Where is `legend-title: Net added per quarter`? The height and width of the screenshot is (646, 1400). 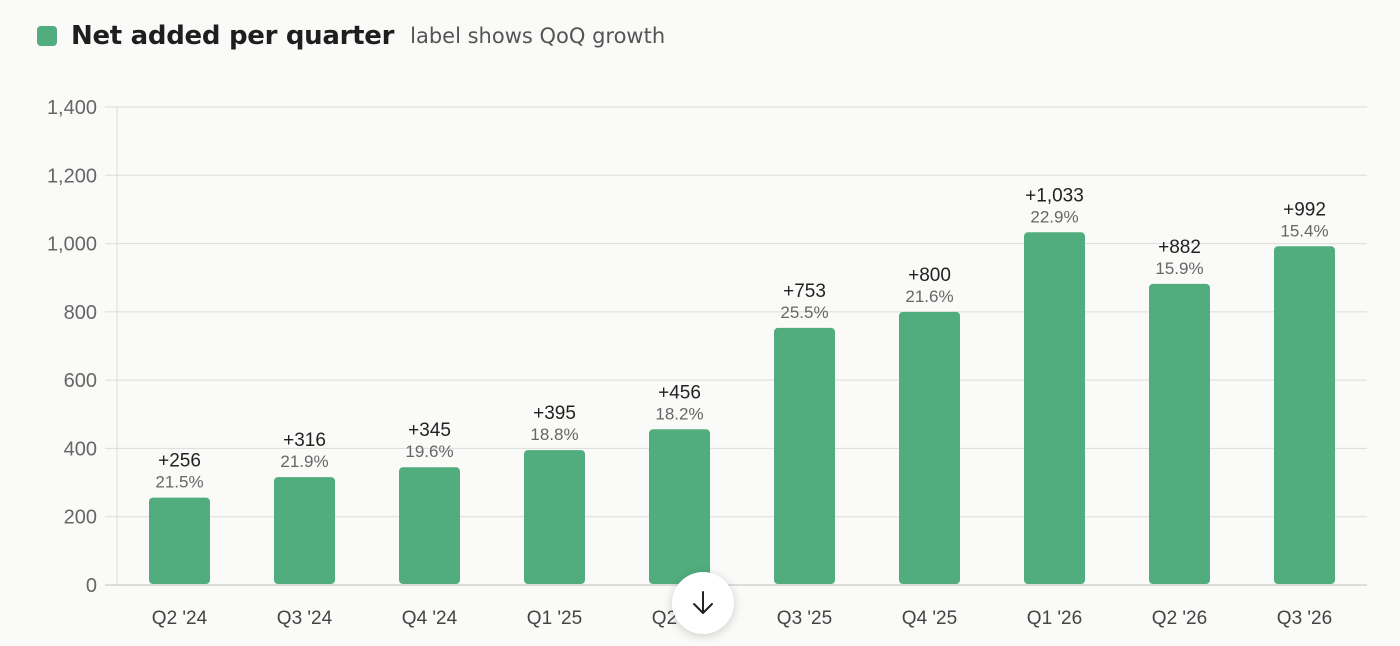 legend-title: Net added per quarter is located at coordinates (233, 36).